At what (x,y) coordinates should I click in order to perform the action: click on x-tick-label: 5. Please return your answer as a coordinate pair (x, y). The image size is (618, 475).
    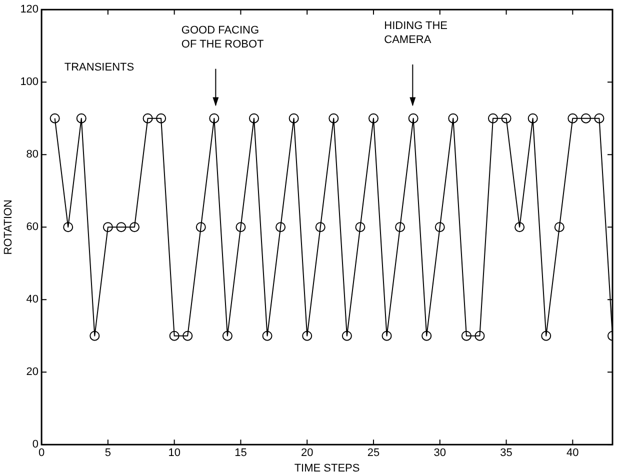
    Looking at the image, I should click on (108, 453).